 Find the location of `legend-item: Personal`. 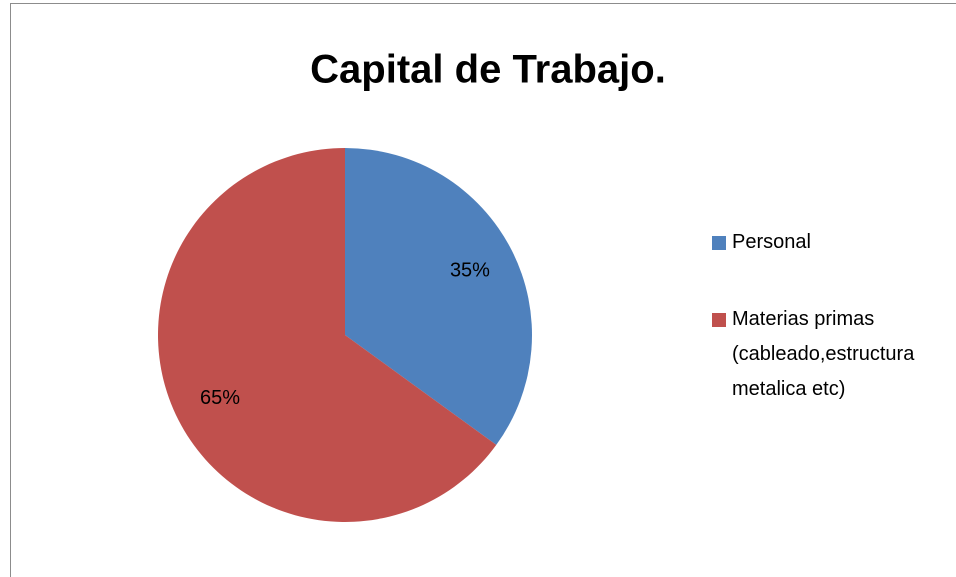

legend-item: Personal is located at coordinates (832, 242).